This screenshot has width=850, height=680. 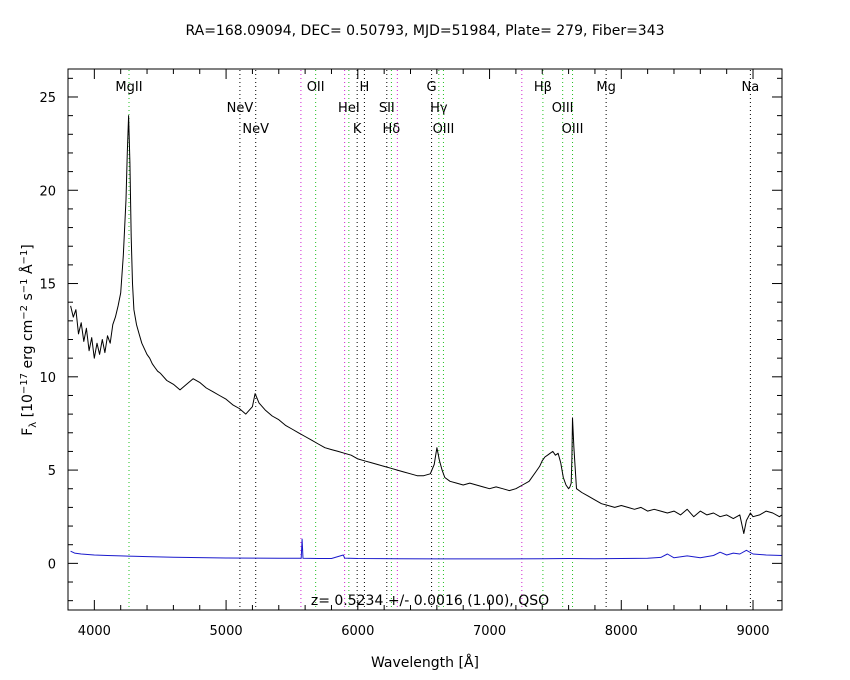 What do you see at coordinates (563, 108) in the screenshot?
I see `spectral-line-label-17: OIII` at bounding box center [563, 108].